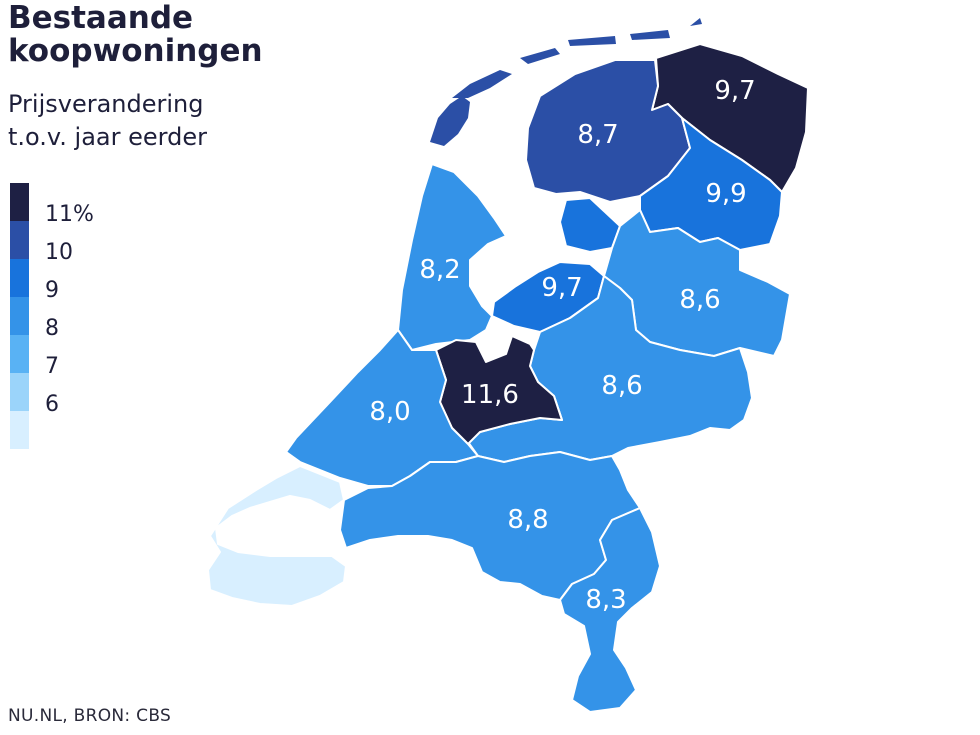 This screenshot has height=735, width=980. Describe the element at coordinates (59, 252) in the screenshot. I see `legend-label: 10` at that location.